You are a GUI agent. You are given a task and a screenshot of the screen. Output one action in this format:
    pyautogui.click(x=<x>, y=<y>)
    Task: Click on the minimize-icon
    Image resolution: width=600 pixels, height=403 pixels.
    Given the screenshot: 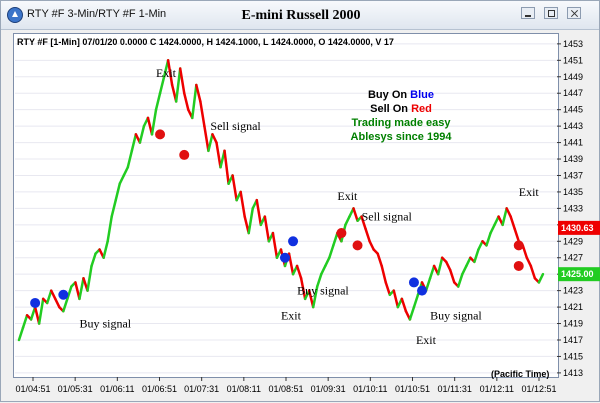 What is the action you would take?
    pyautogui.click(x=528, y=13)
    